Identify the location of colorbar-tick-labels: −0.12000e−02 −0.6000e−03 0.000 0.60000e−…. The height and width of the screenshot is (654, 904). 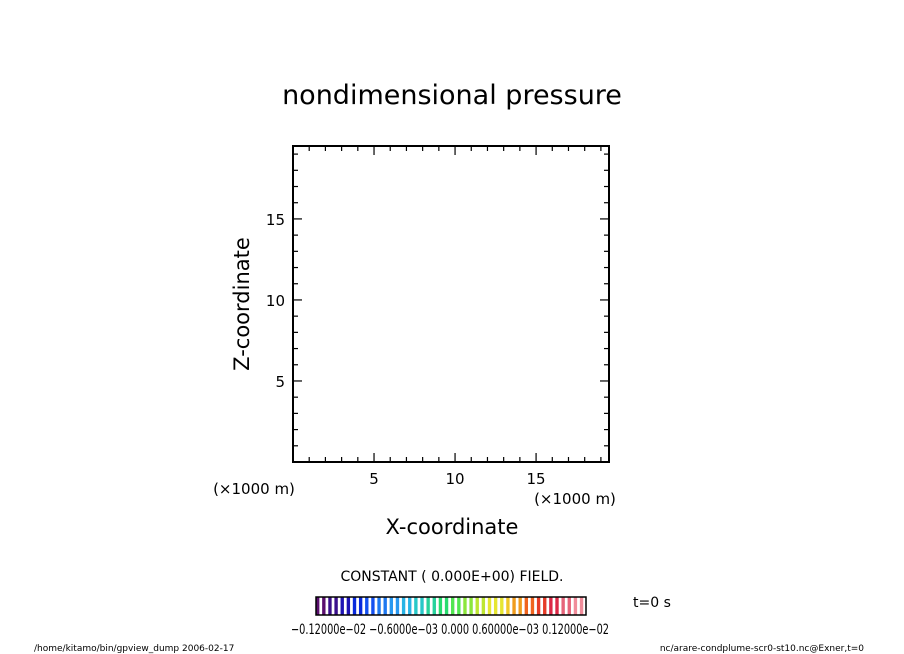
(450, 630).